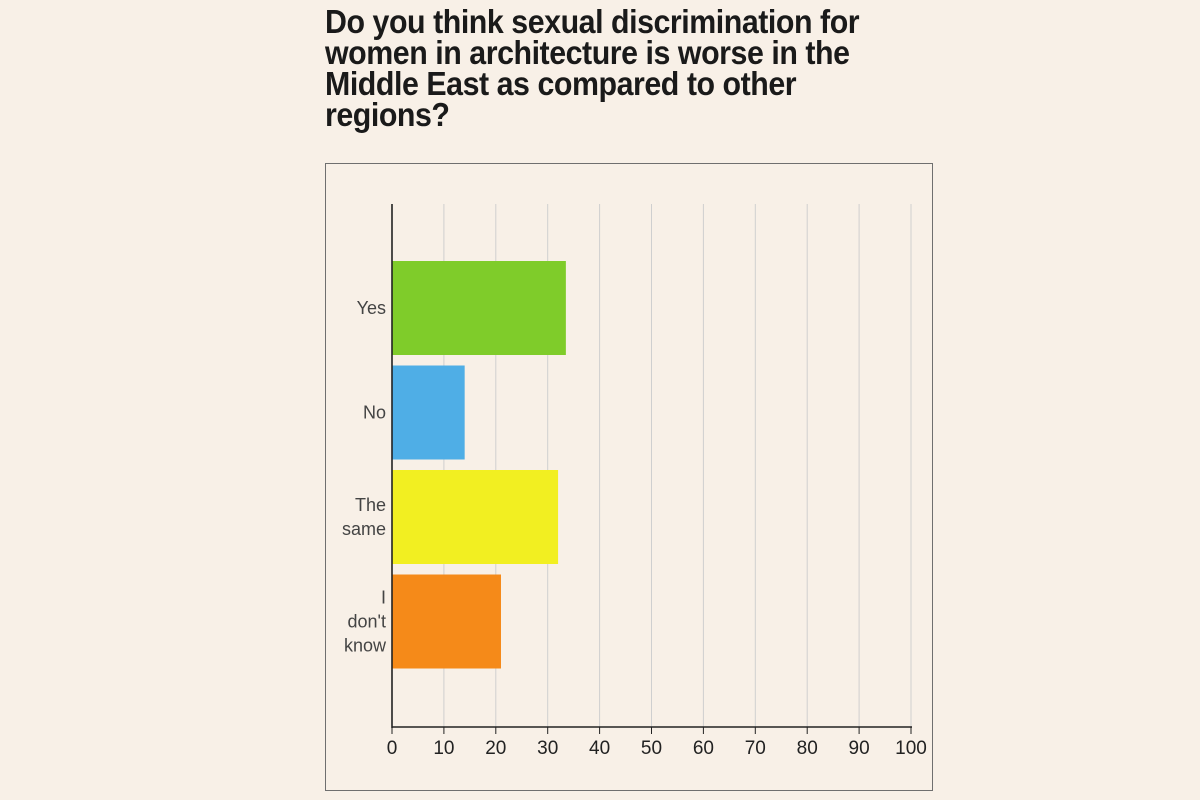 The width and height of the screenshot is (1200, 800). I want to click on x-tick-label-100: 100, so click(911, 748).